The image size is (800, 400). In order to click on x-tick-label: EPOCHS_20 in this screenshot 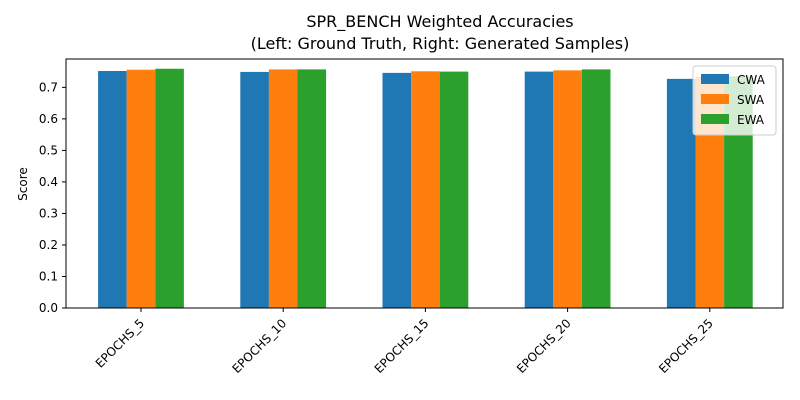, I will do `click(544, 346)`.